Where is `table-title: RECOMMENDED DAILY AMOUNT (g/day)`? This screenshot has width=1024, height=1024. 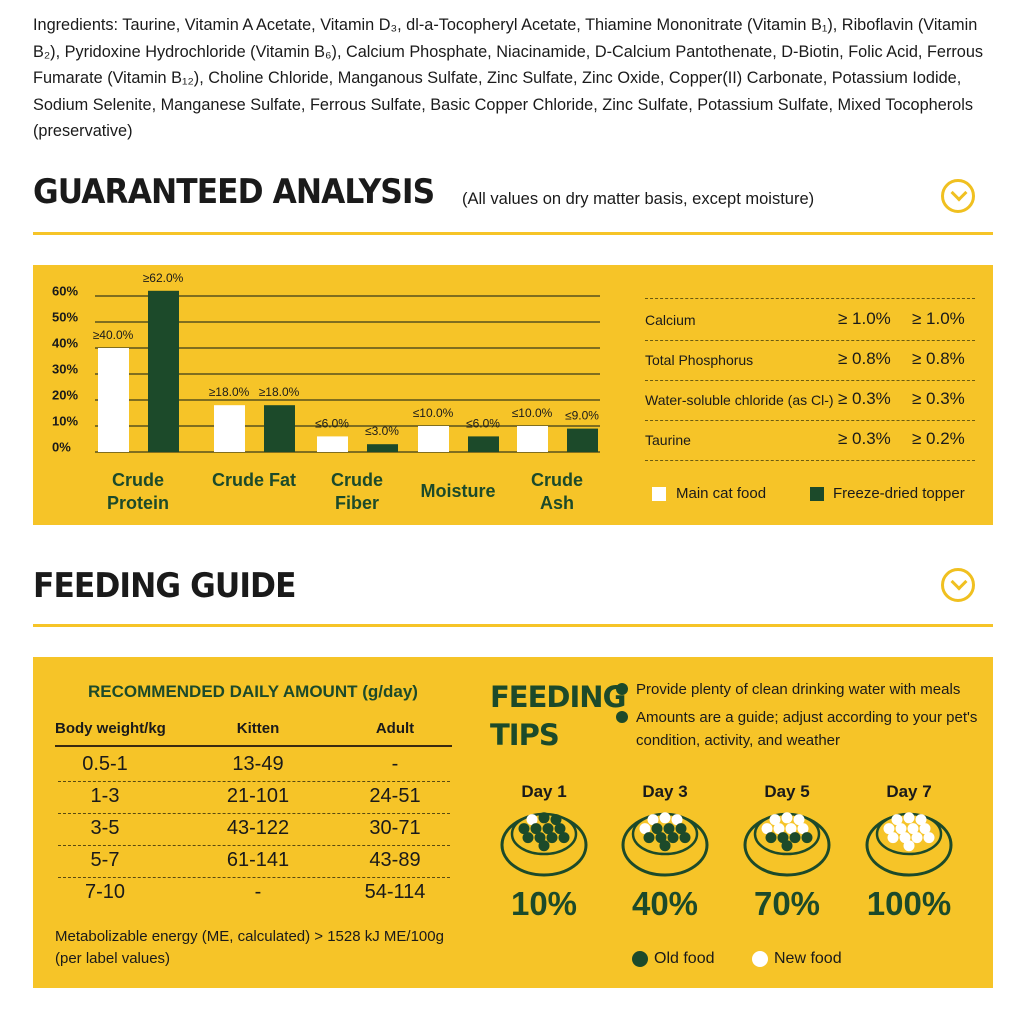 table-title: RECOMMENDED DAILY AMOUNT (g/day) is located at coordinates (253, 691).